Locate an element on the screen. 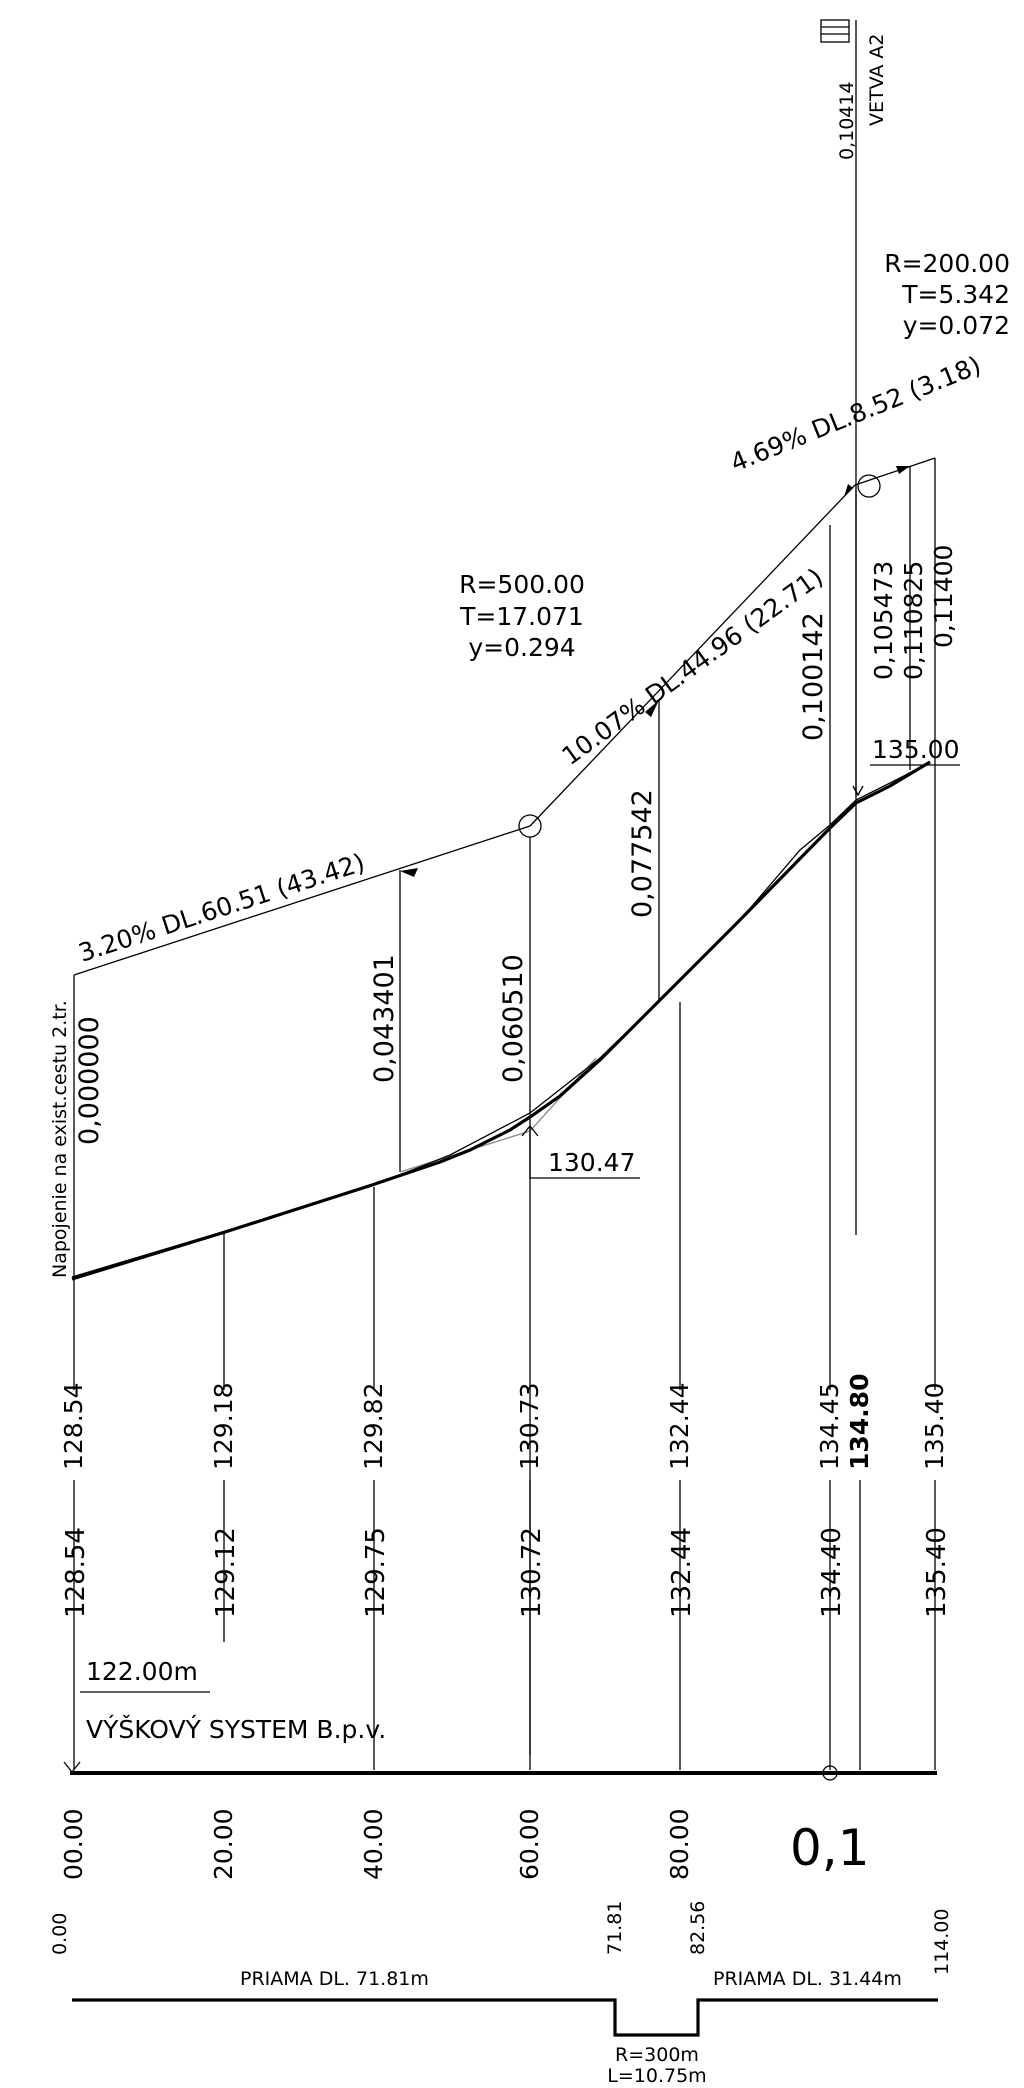  elevation-mark-130: 130.47 is located at coordinates (580, 1151).